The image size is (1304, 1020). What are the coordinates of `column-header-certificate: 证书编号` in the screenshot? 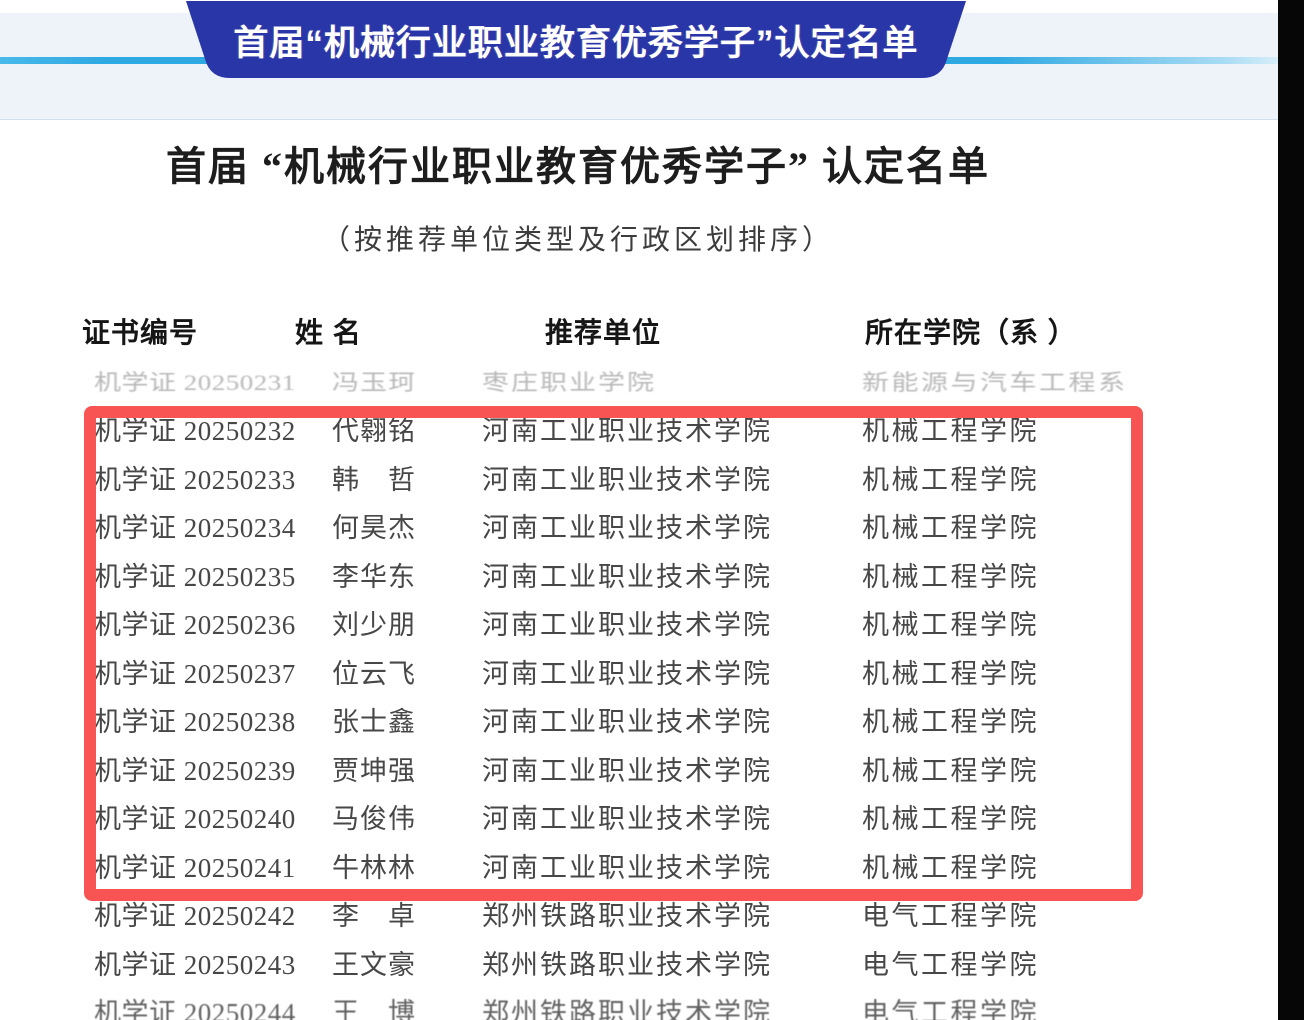 It's located at (140, 332).